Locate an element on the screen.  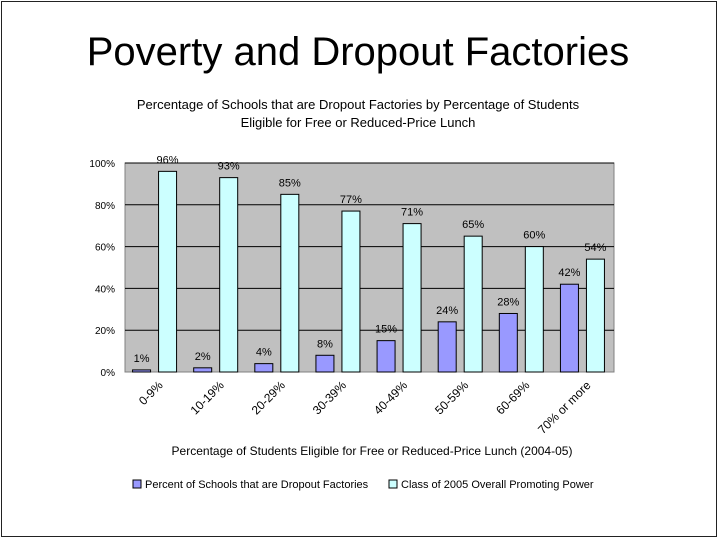
data-label: 24% is located at coordinates (447, 311).